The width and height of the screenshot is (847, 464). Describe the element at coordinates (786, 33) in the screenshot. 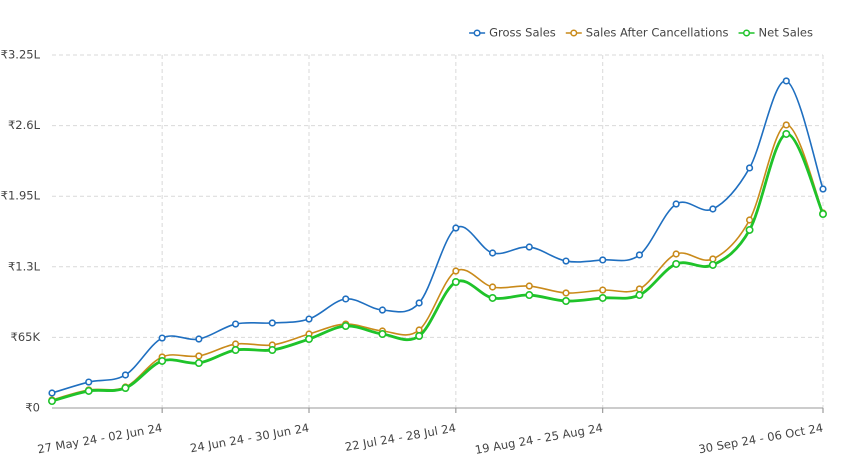

I see `legend-label: Net Sales` at that location.